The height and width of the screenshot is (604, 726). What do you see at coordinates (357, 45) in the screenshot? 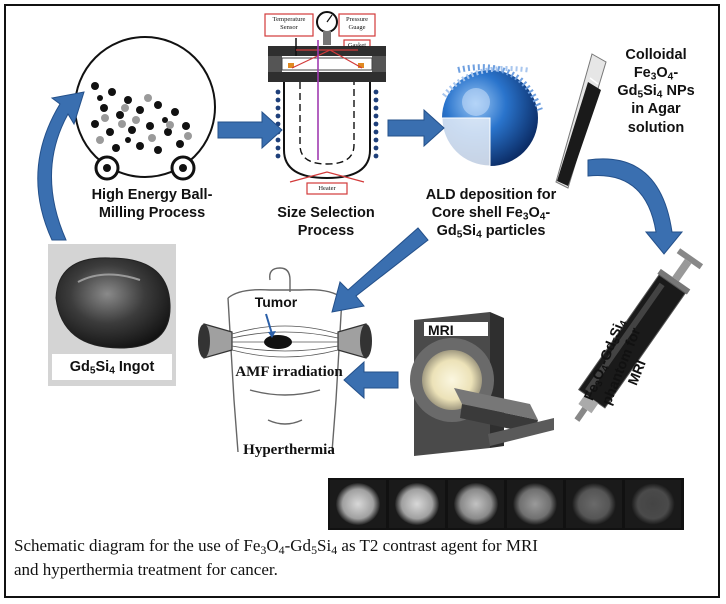
I see `gasket-label: Gasket` at bounding box center [357, 45].